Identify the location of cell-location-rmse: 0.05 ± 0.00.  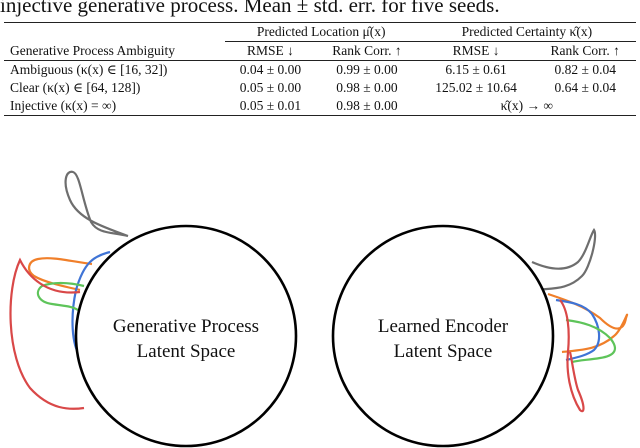
(270, 87).